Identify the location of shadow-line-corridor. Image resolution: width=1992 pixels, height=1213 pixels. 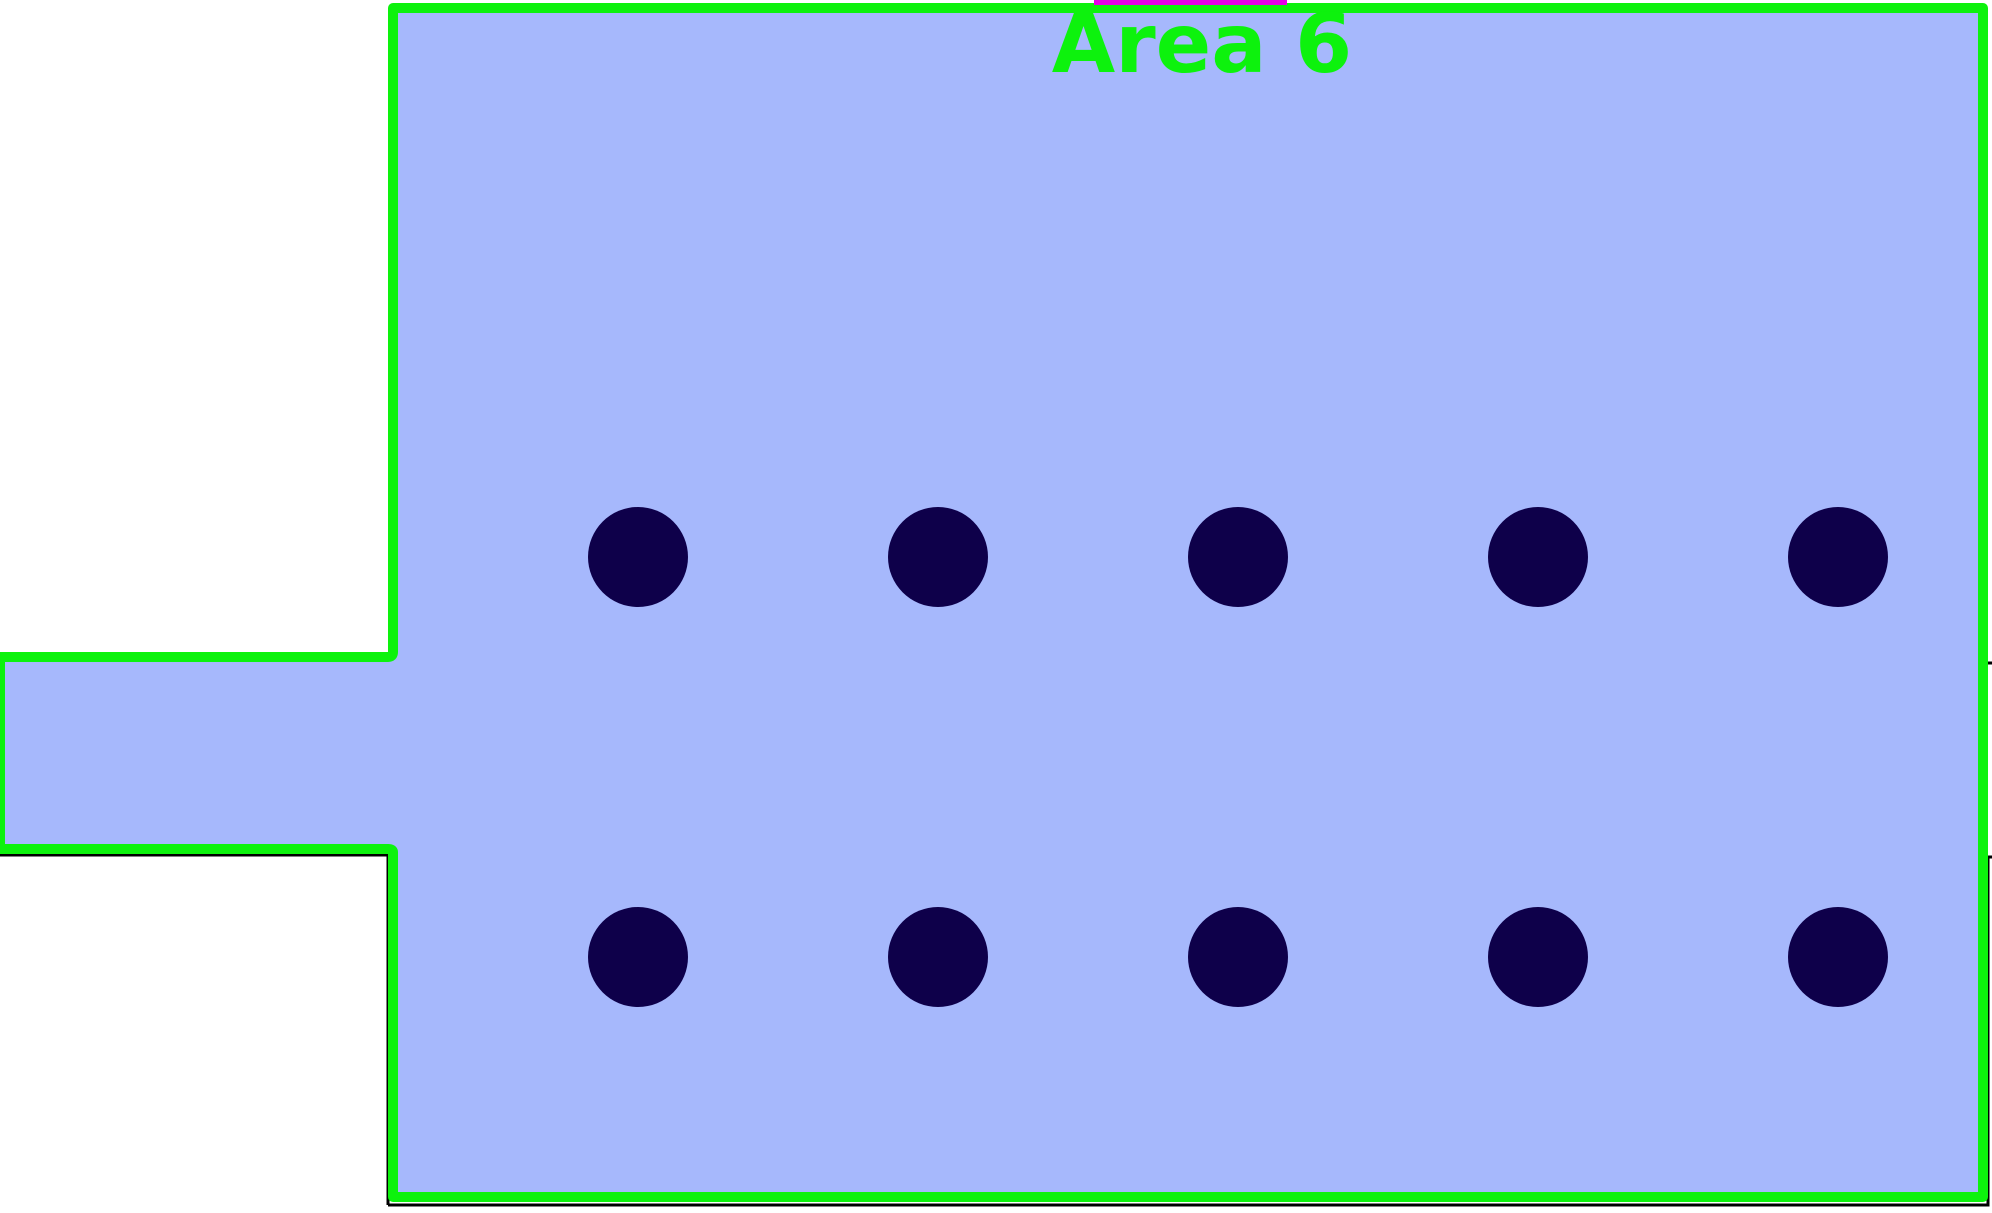
(195, 1029).